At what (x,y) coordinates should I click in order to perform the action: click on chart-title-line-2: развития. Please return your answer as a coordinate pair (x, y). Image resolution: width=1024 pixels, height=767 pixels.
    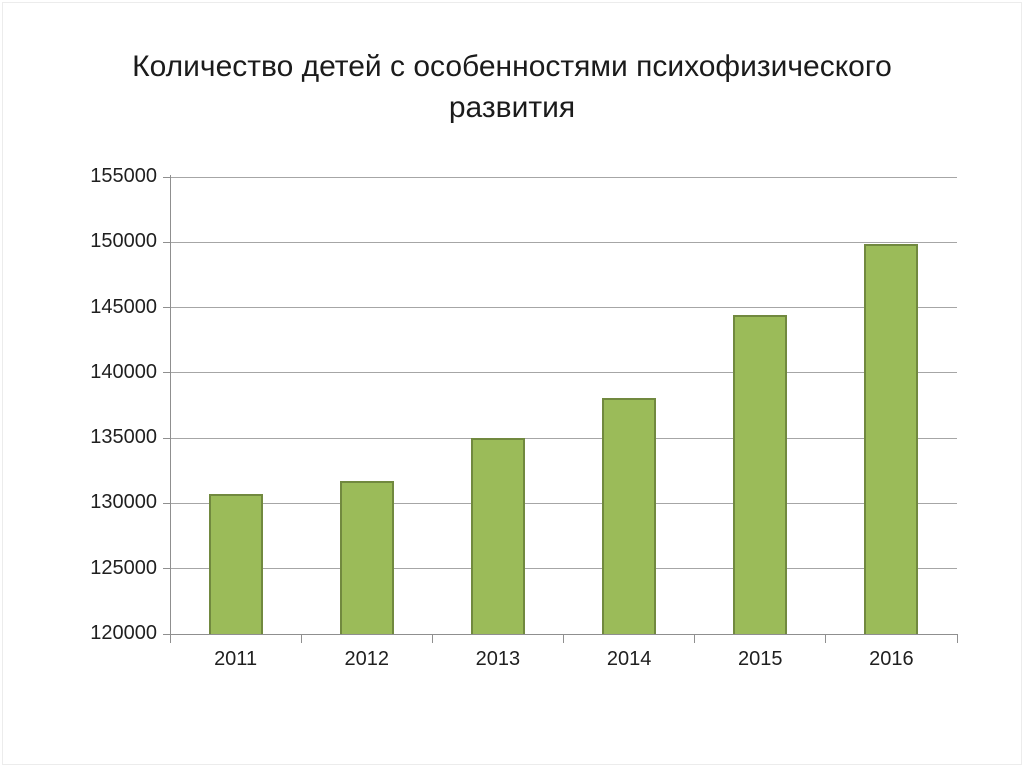
    Looking at the image, I should click on (512, 107).